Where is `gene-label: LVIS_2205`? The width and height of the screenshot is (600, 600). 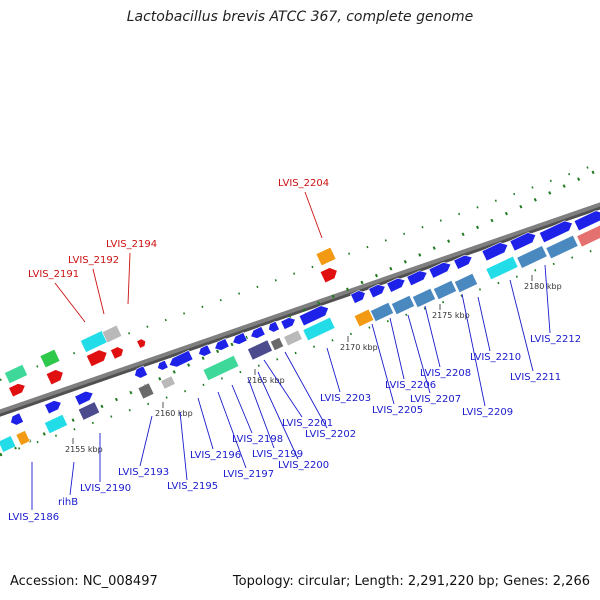
gene-label: LVIS_2205 is located at coordinates (397, 410).